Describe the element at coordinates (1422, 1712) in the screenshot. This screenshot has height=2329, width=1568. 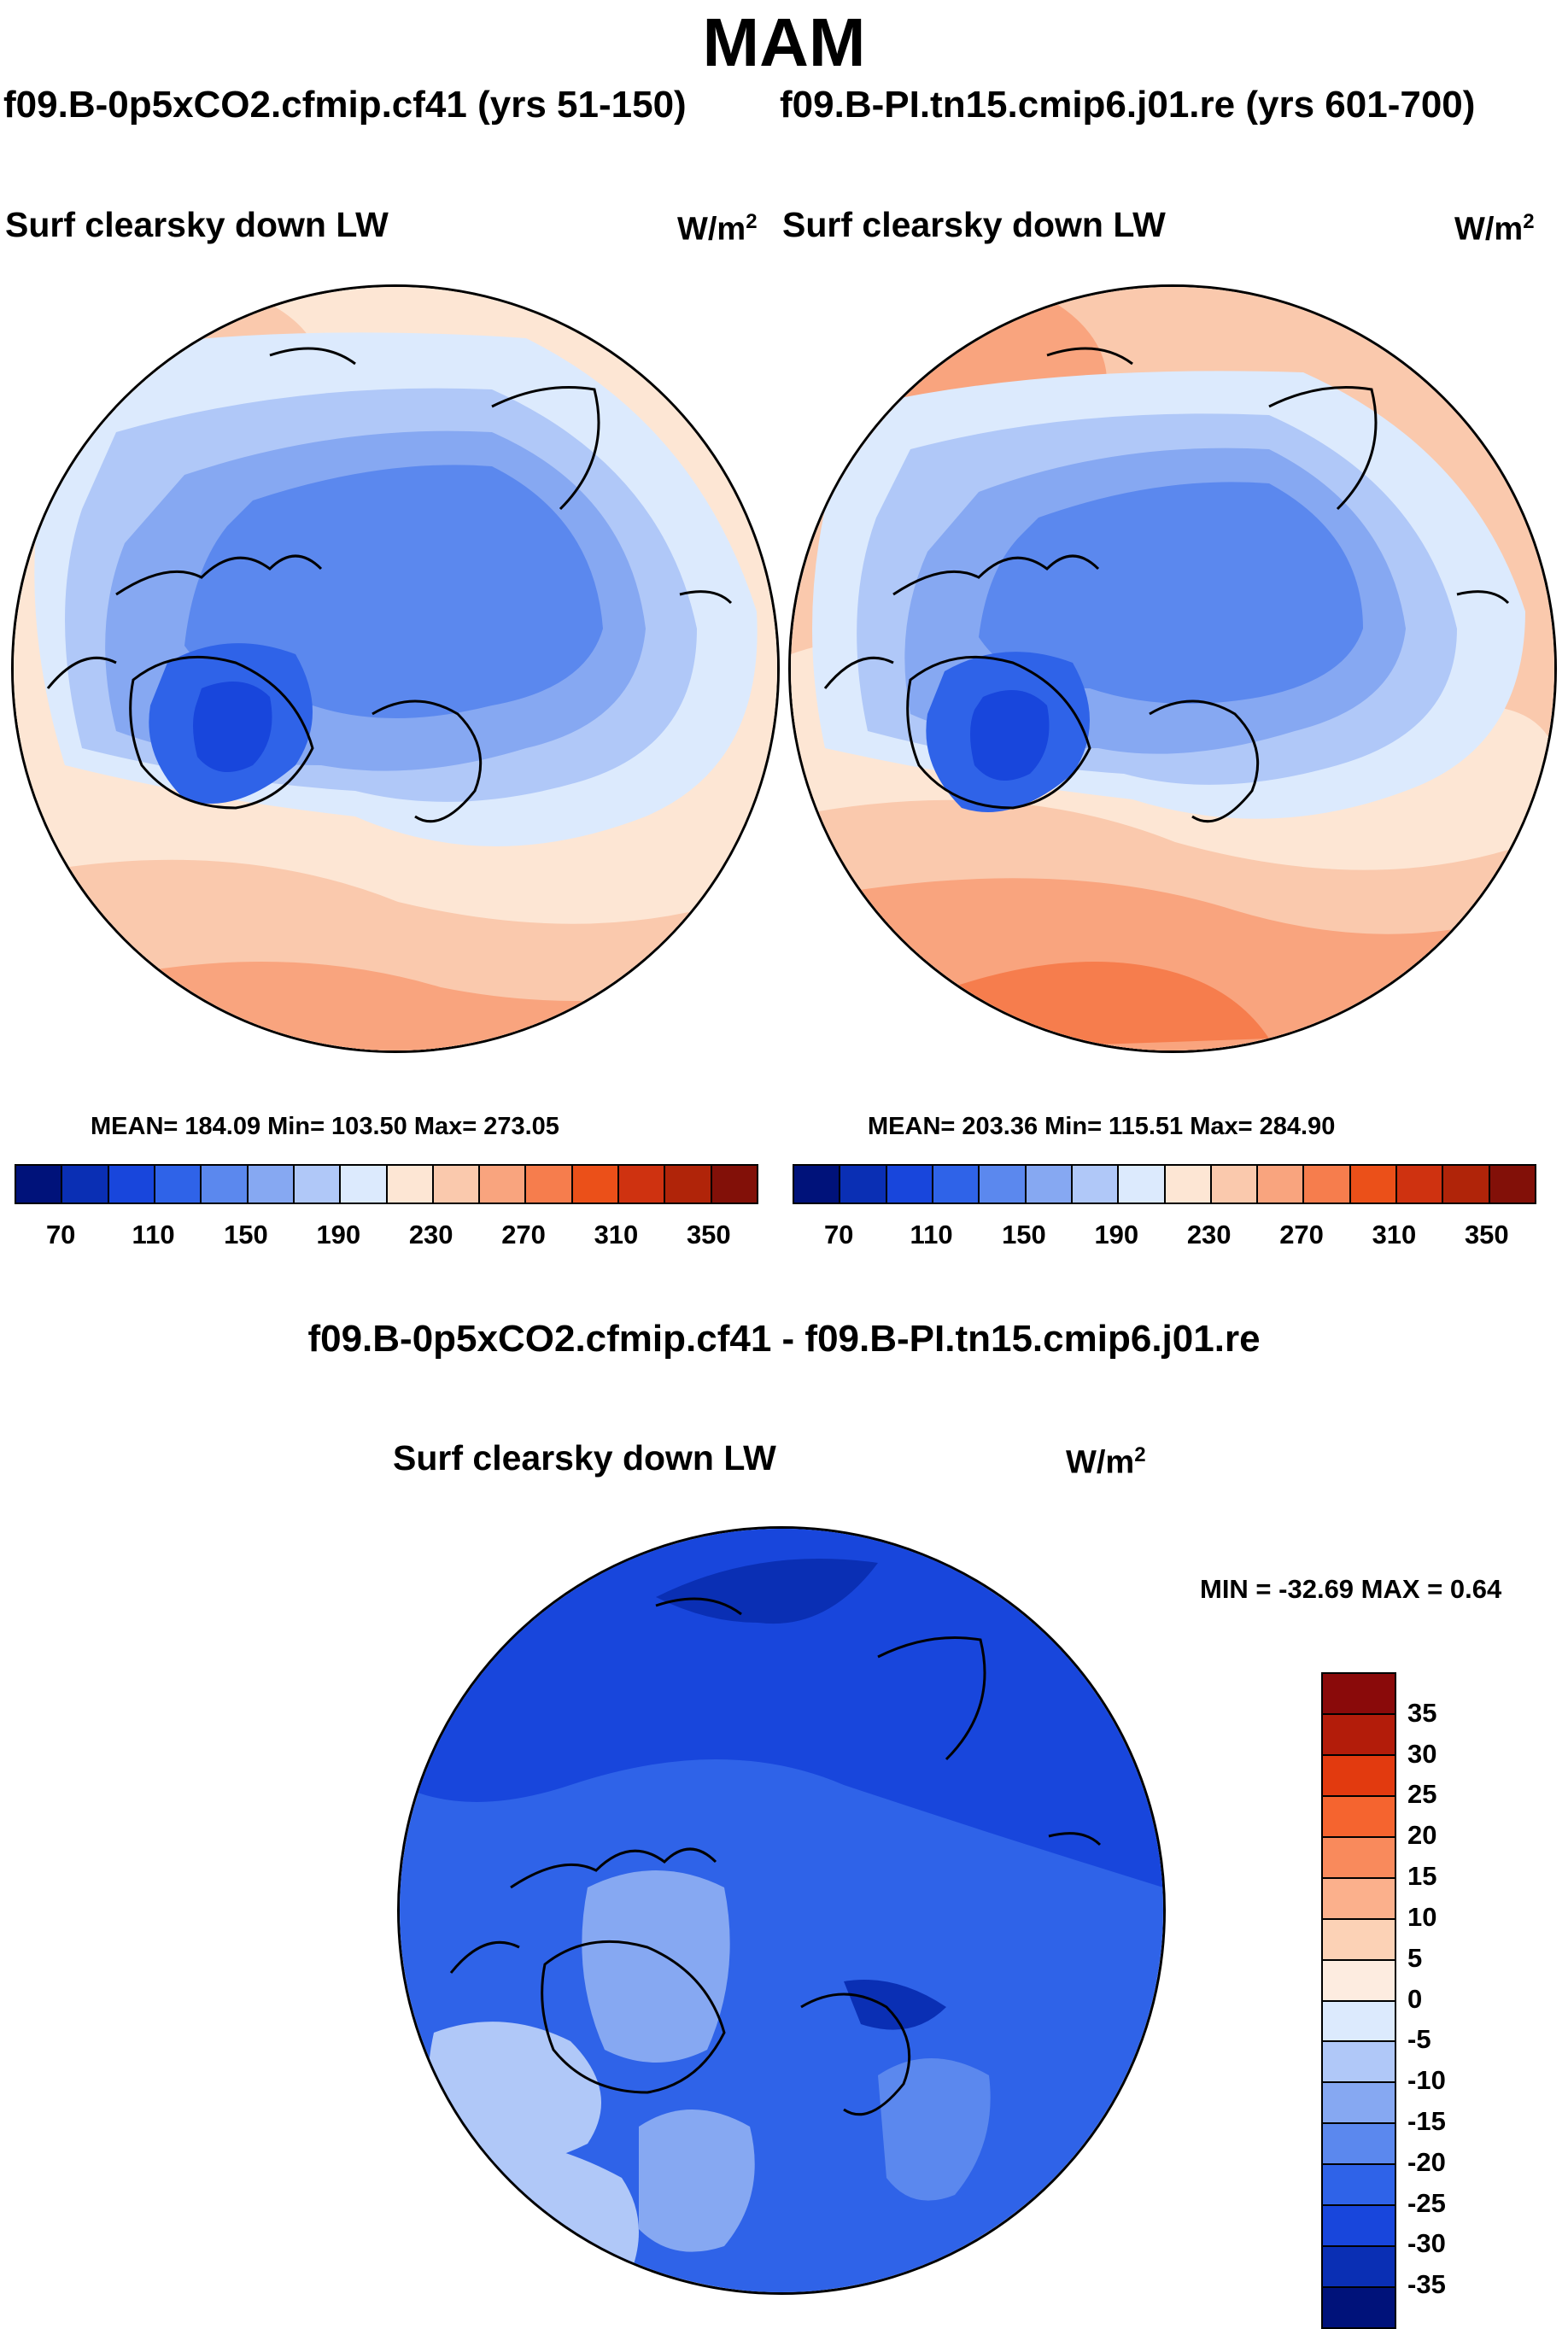
I see `diff-colorbar-label: 35` at that location.